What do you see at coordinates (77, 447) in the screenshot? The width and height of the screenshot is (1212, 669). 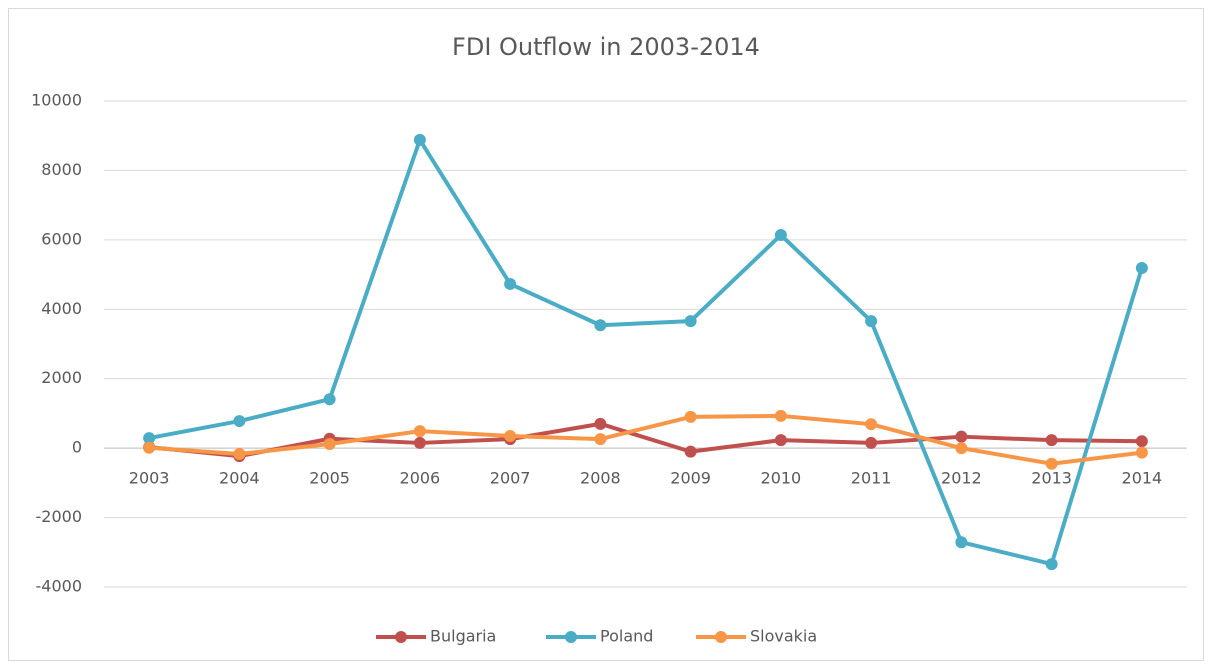 I see `y-tick-label: 0` at bounding box center [77, 447].